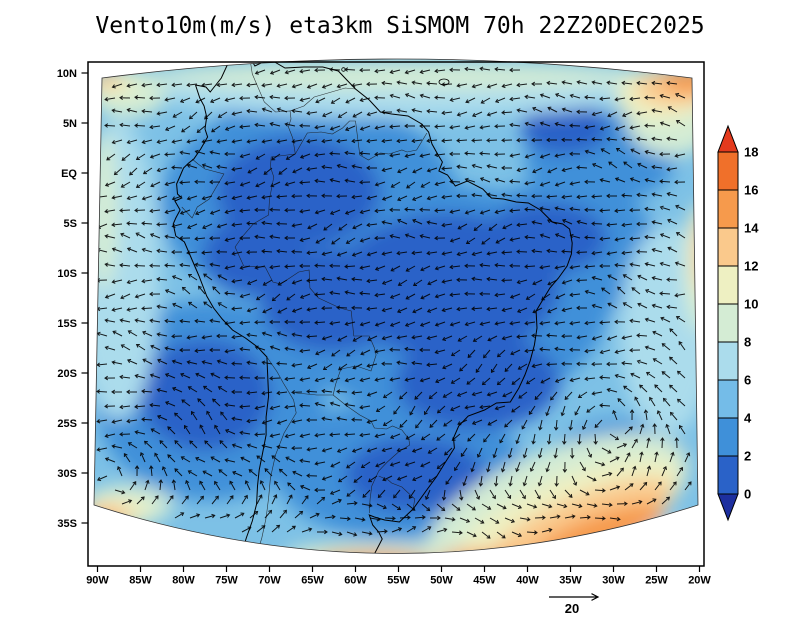 The width and height of the screenshot is (800, 618). I want to click on colorbar-tick-label: 18, so click(751, 152).